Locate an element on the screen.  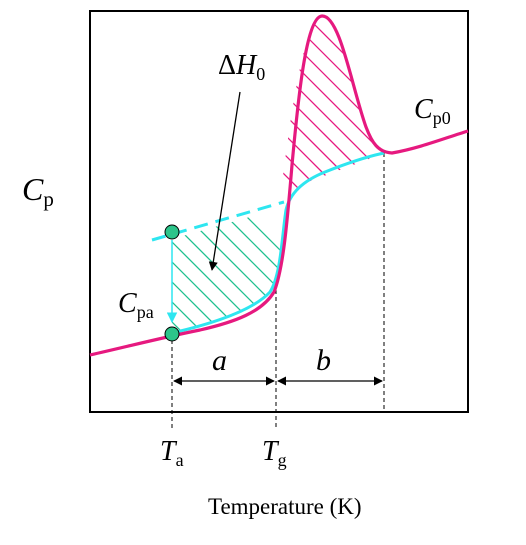
cp0-label: Cp0 is located at coordinates (432, 111).